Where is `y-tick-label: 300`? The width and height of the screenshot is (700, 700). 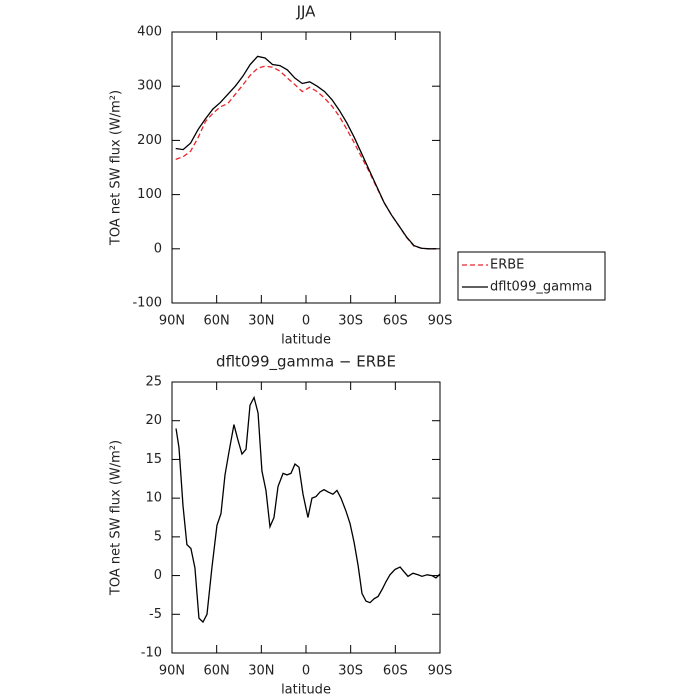 y-tick-label: 300 is located at coordinates (149, 86).